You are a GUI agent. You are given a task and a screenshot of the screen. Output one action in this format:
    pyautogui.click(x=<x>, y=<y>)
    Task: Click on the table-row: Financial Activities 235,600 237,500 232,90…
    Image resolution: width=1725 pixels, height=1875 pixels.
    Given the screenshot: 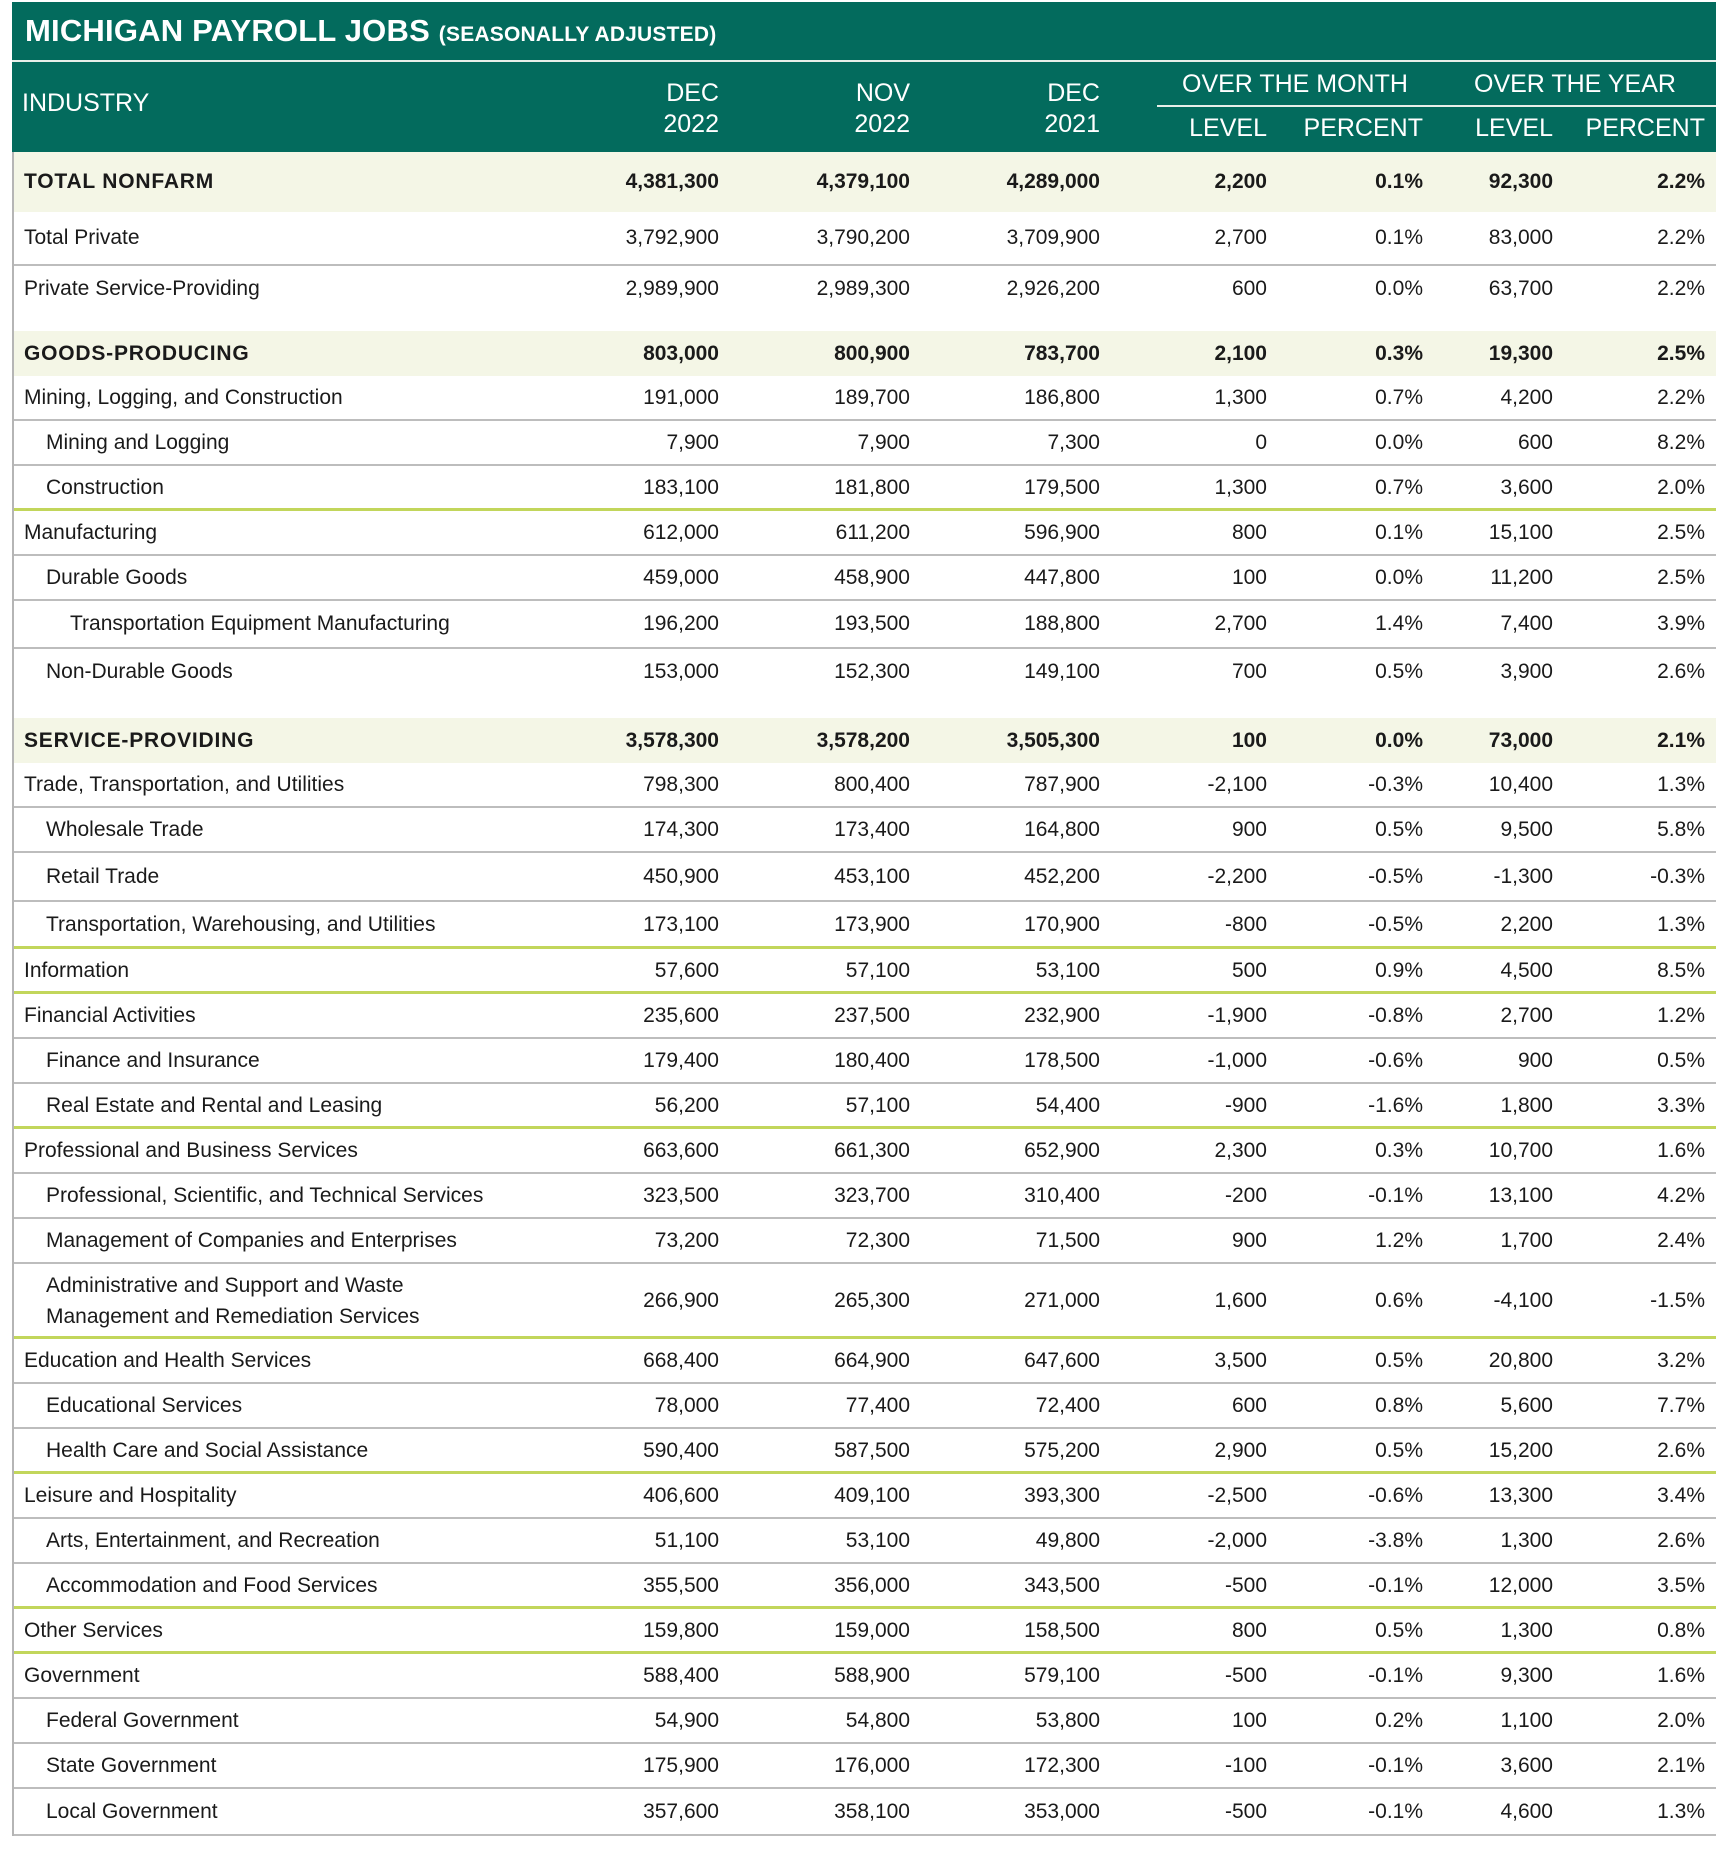 What is the action you would take?
    pyautogui.click(x=865, y=1016)
    